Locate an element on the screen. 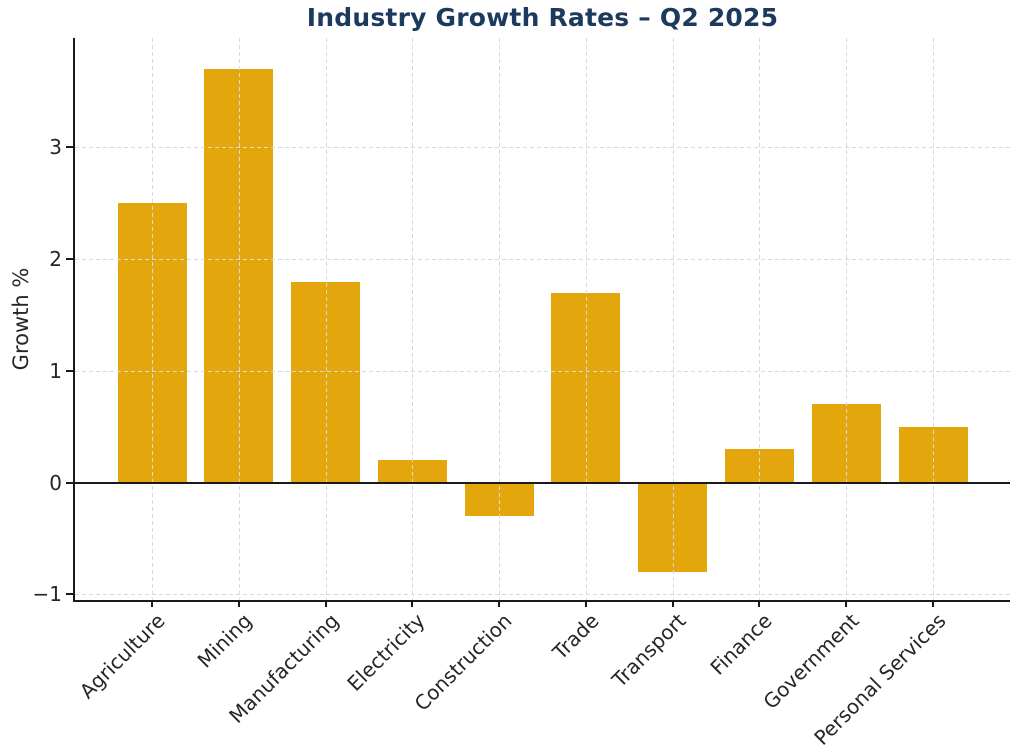 The image size is (1024, 756). y-axis-label: Growth % is located at coordinates (21, 319).